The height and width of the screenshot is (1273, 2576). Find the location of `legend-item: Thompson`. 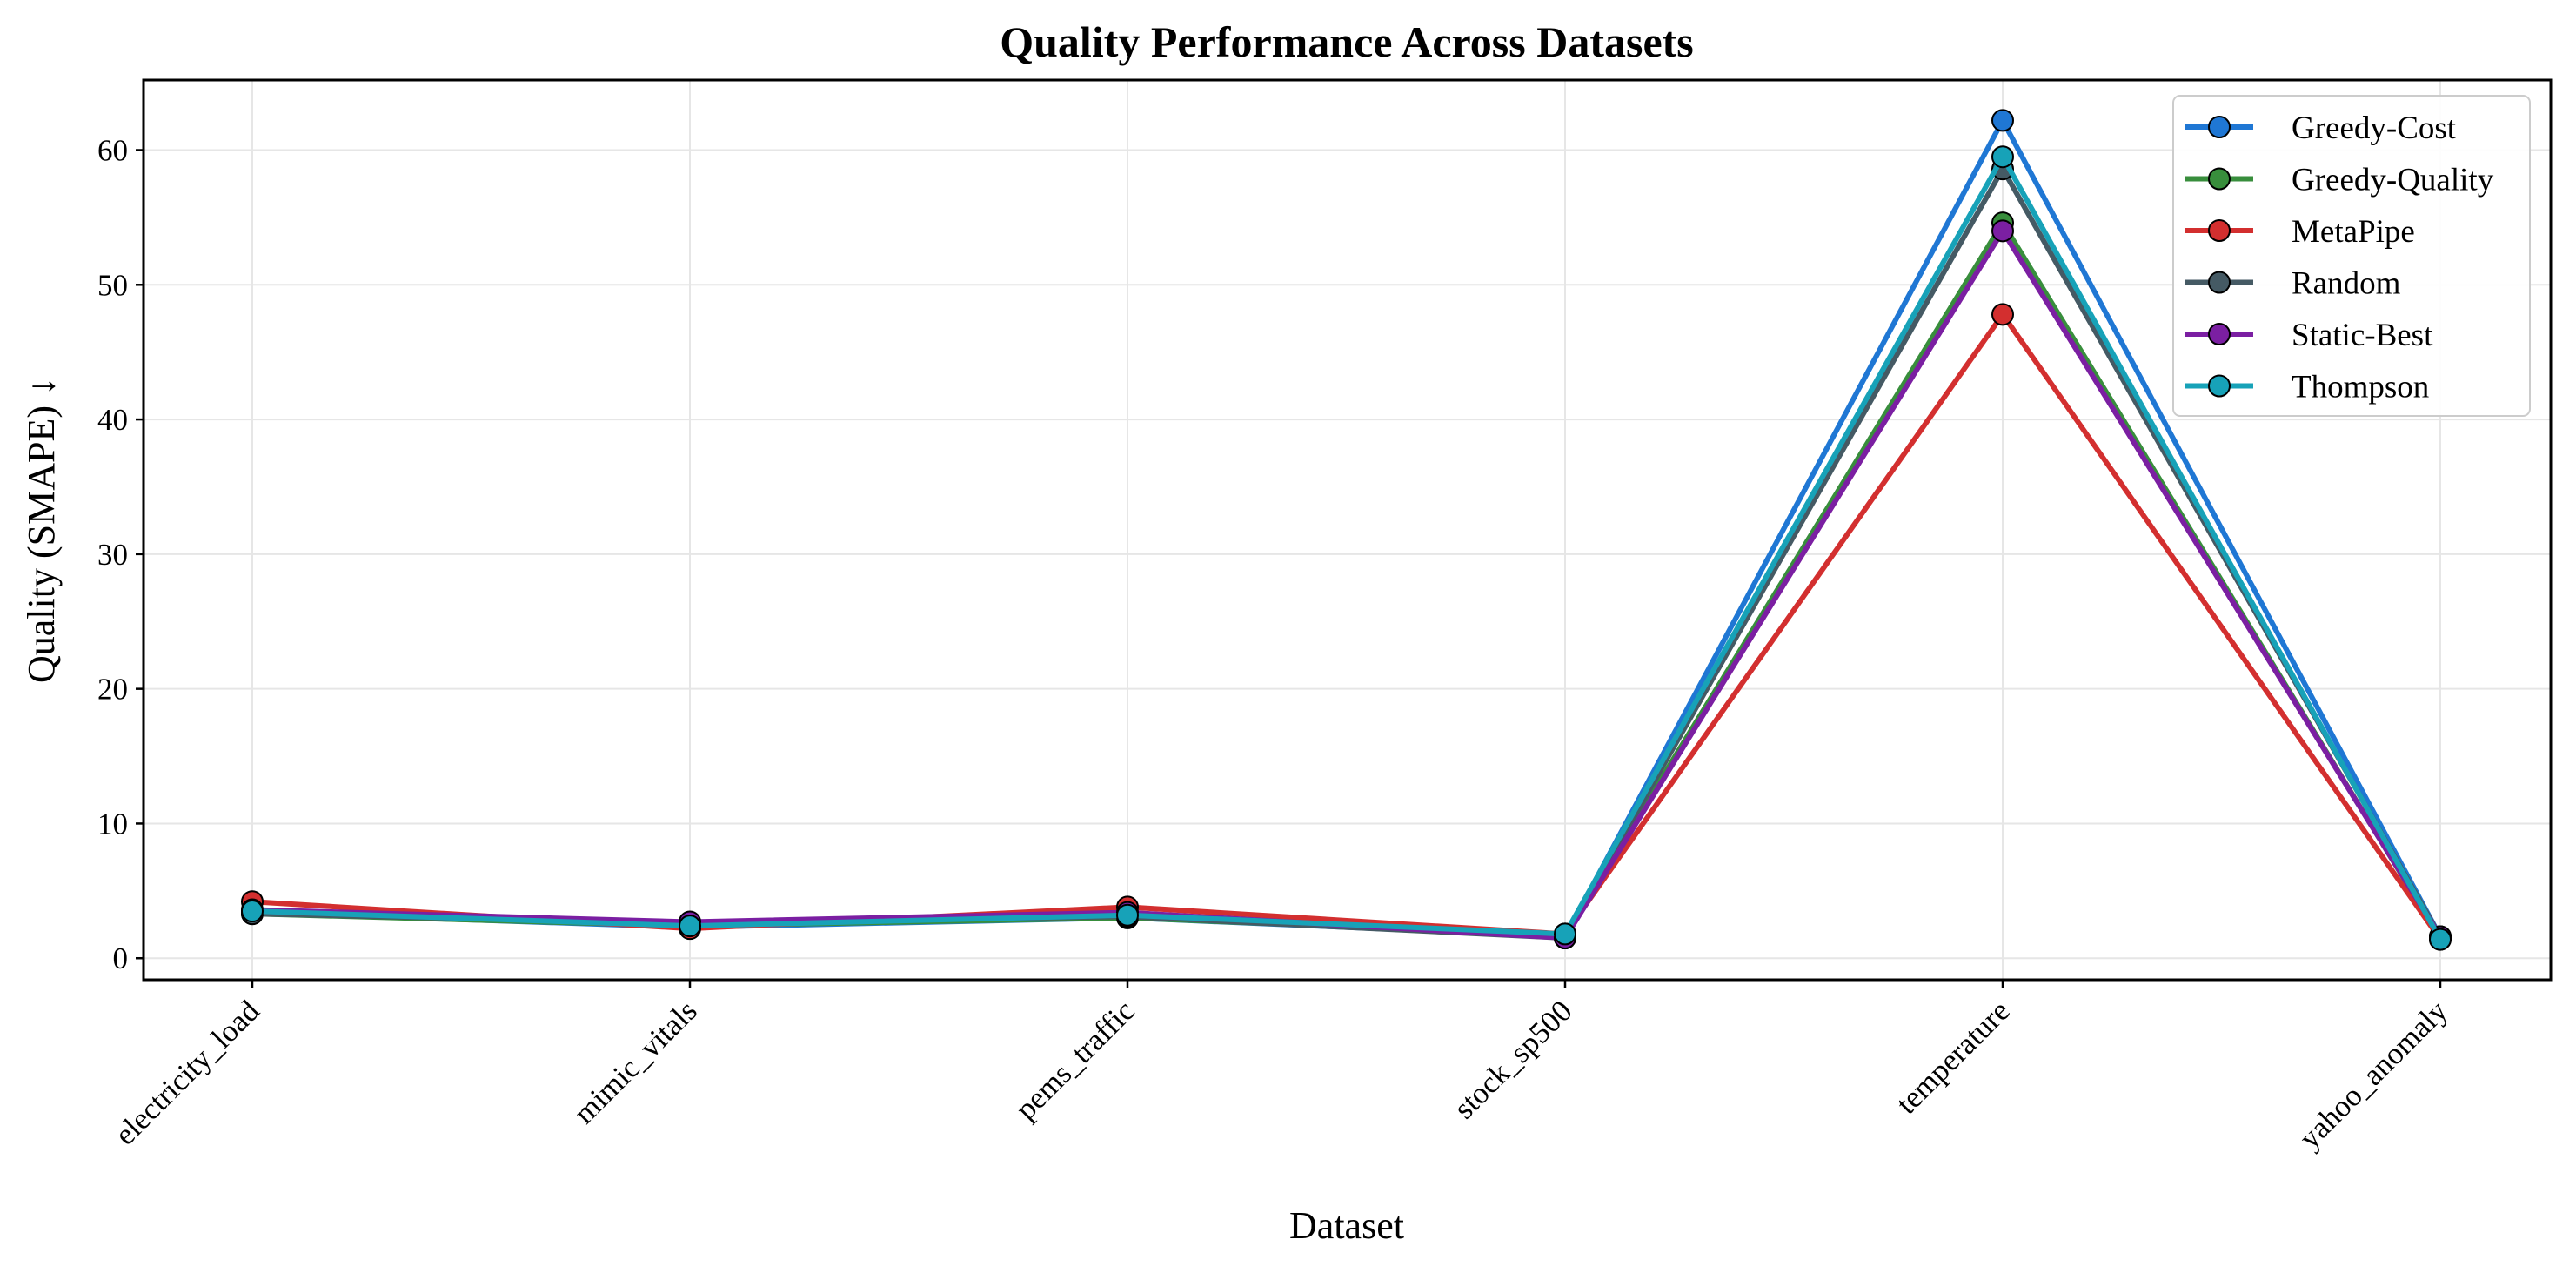

legend-item: Thompson is located at coordinates (2307, 387).